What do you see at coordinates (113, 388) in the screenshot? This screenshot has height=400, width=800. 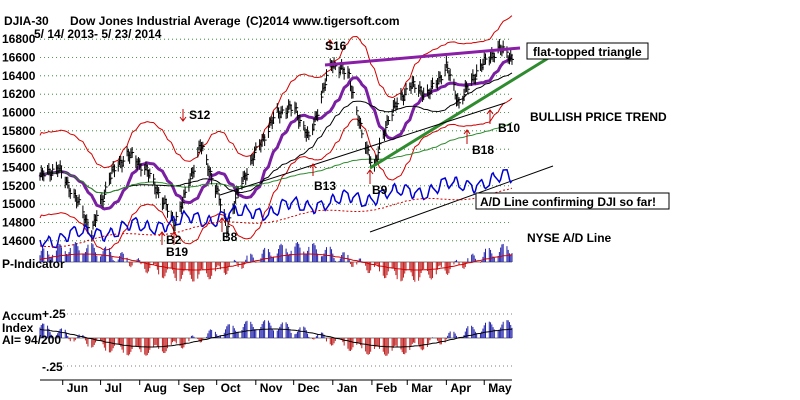 I see `month-label: Jul` at bounding box center [113, 388].